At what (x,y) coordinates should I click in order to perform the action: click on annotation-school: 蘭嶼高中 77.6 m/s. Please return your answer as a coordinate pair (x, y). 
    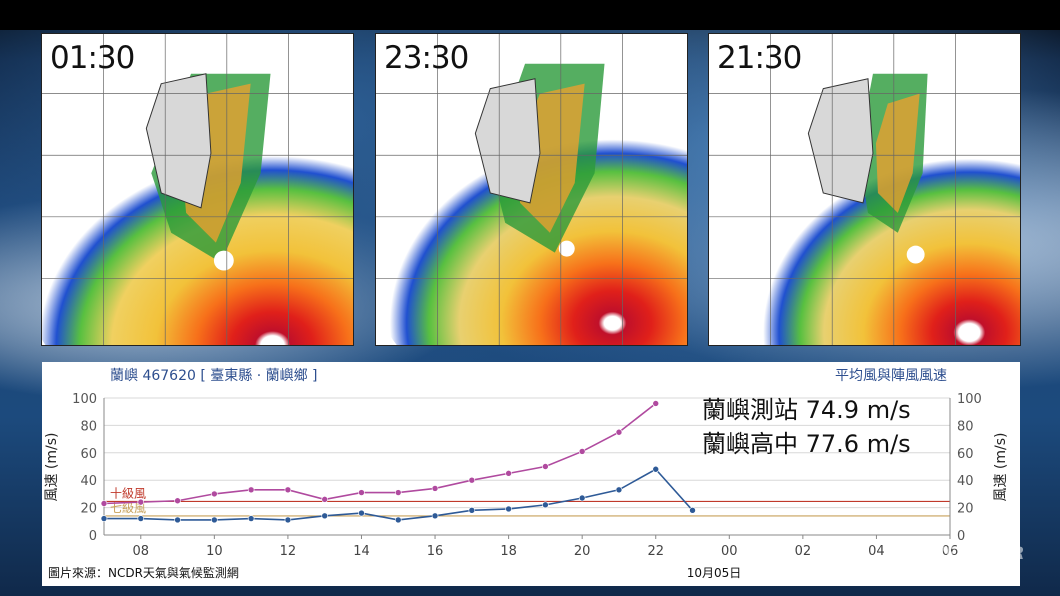
    Looking at the image, I should click on (806, 444).